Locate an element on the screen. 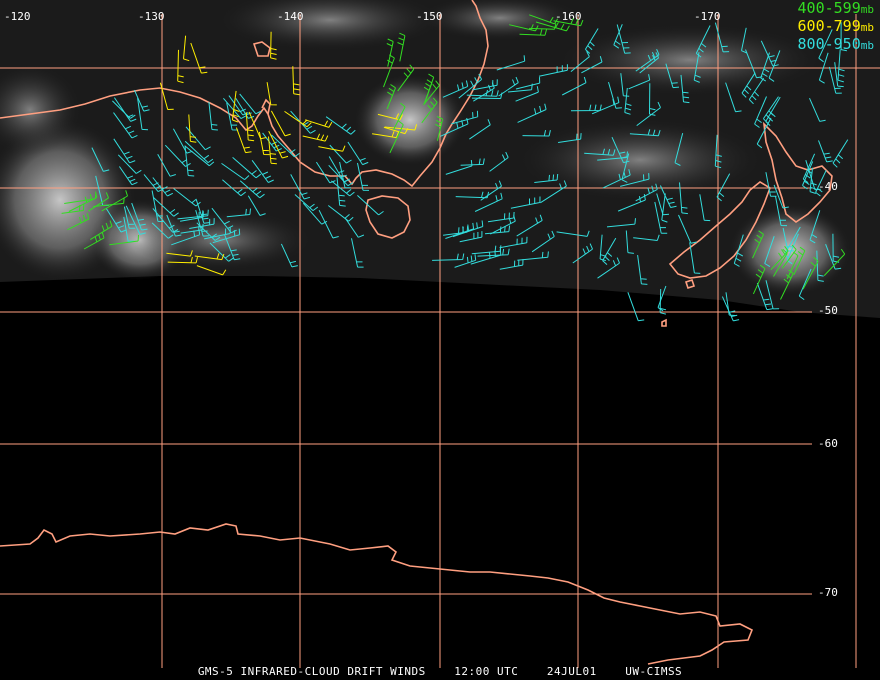  stewart-island is located at coordinates (690, 284).